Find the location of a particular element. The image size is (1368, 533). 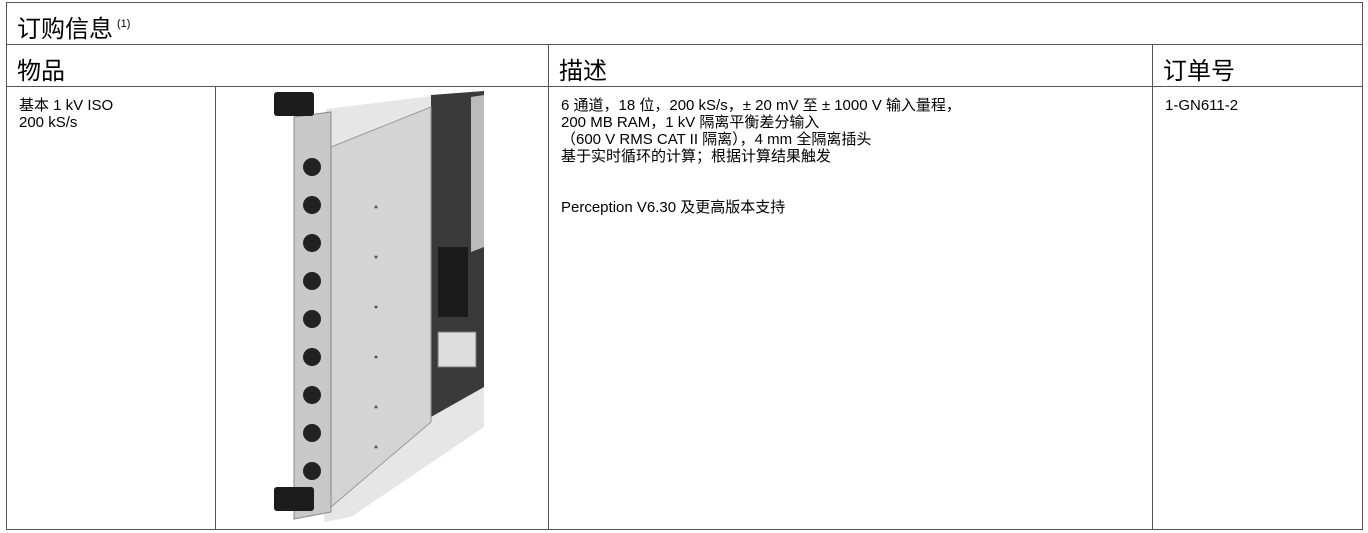

header-cell: 订单号 is located at coordinates (1257, 65).